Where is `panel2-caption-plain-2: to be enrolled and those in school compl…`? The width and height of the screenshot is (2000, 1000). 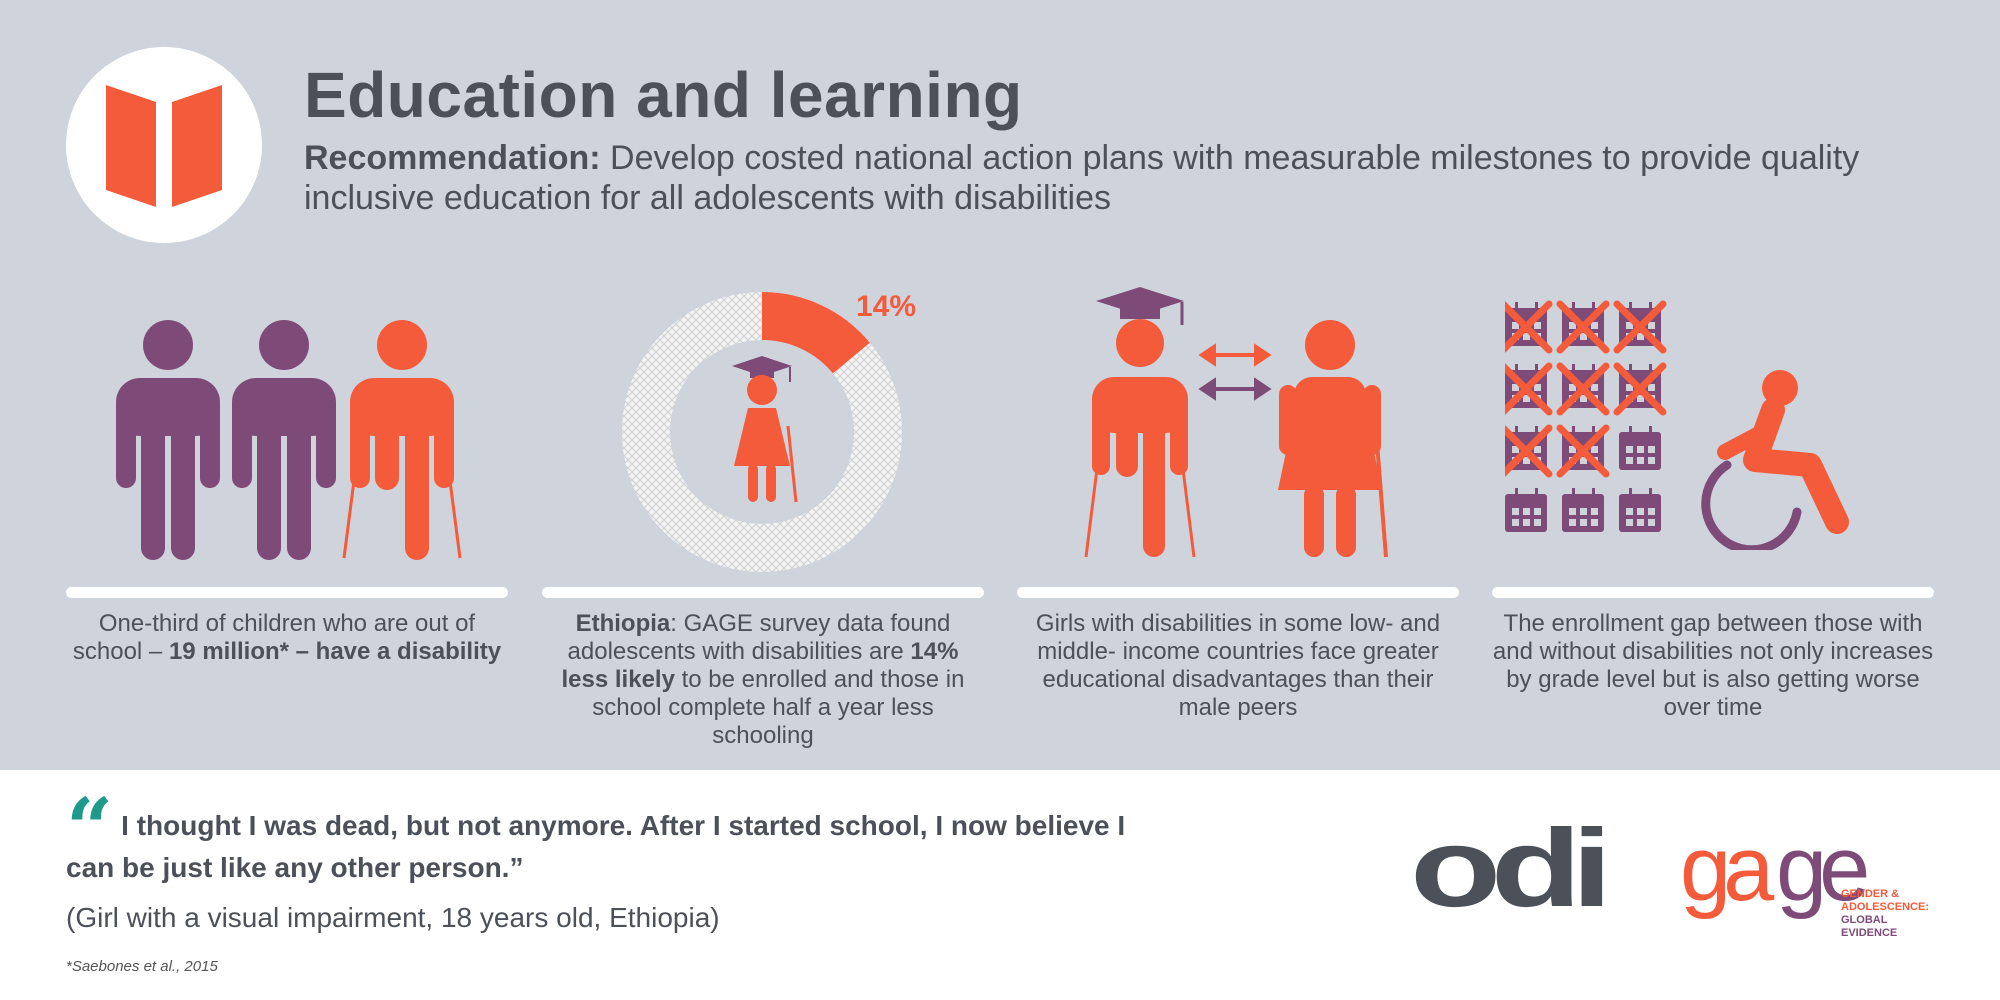
panel2-caption-plain-2: to be enrolled and those in school compl… is located at coordinates (778, 707).